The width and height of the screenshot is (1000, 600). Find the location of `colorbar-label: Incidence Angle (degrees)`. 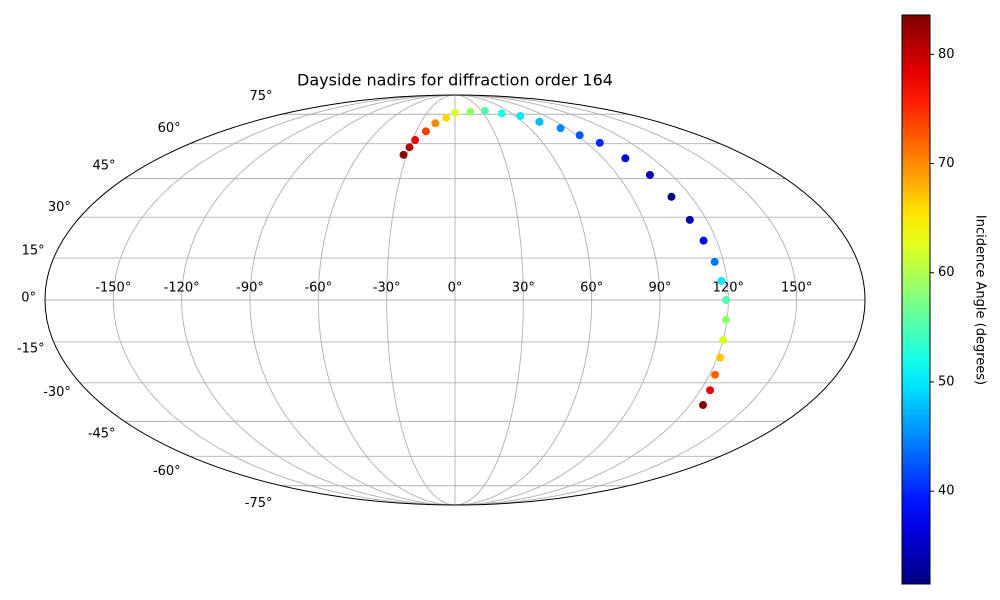

colorbar-label: Incidence Angle (degrees) is located at coordinates (980, 300).